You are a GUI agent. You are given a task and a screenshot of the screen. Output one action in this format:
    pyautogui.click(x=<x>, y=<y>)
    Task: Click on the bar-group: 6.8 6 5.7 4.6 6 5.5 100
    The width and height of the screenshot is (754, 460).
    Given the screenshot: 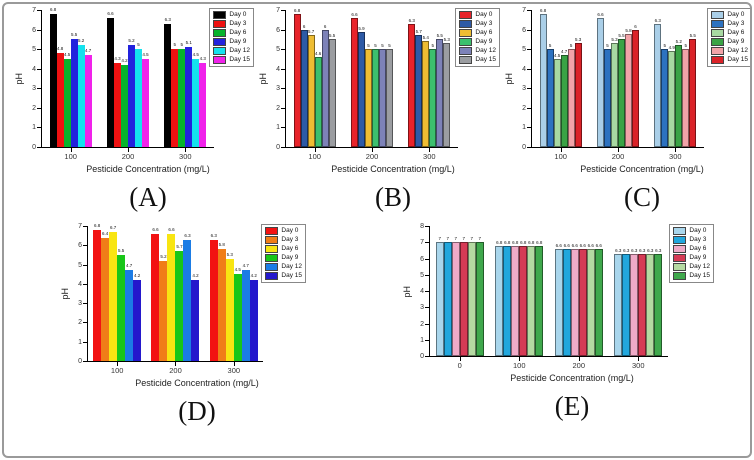 What is the action you would take?
    pyautogui.click(x=314, y=84)
    